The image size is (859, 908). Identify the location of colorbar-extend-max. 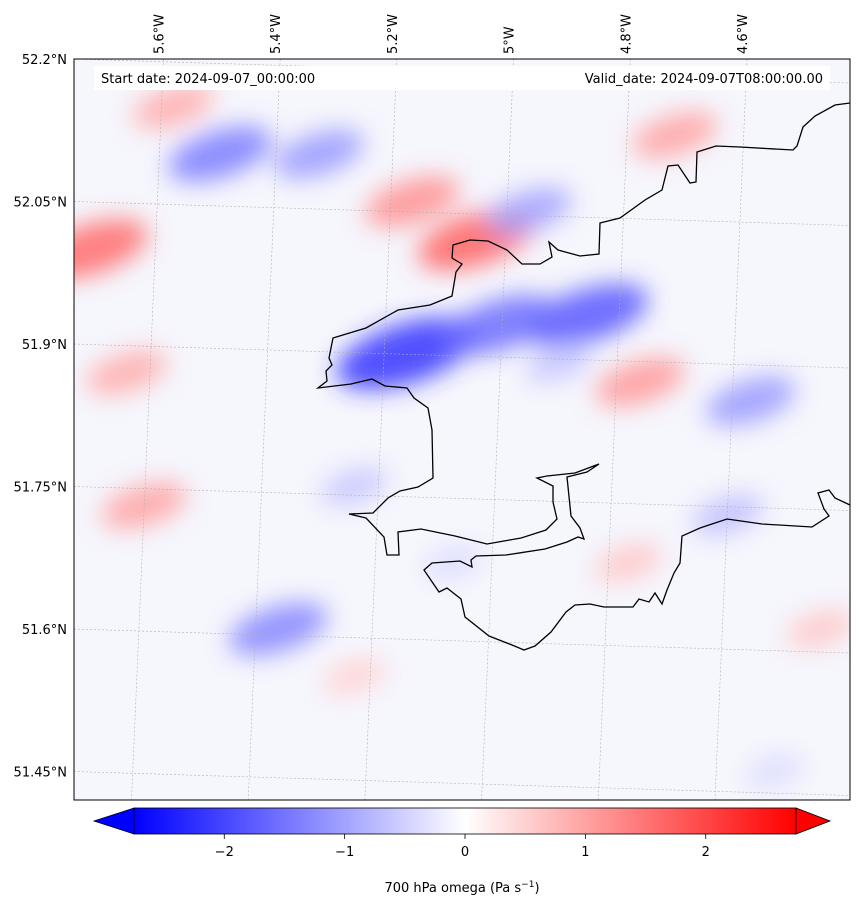
(813, 821).